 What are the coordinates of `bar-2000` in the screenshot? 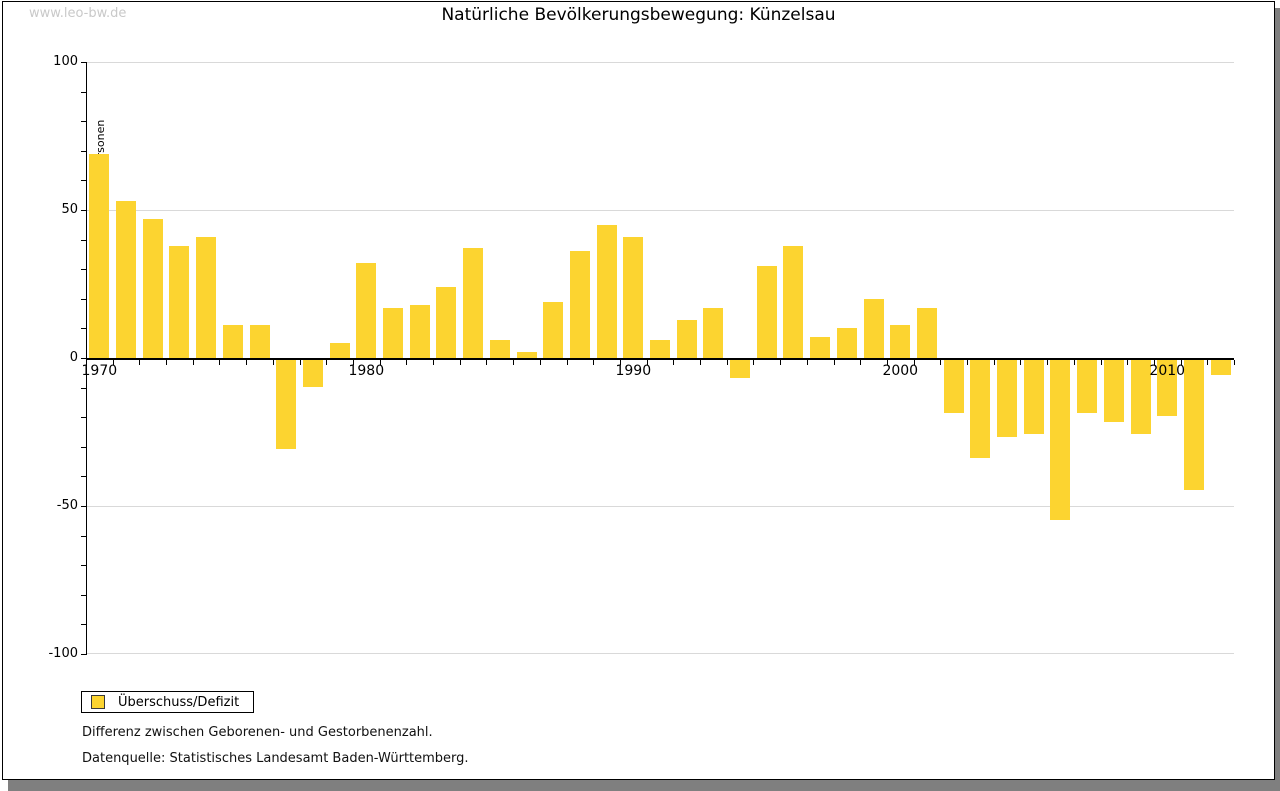 It's located at (900, 341).